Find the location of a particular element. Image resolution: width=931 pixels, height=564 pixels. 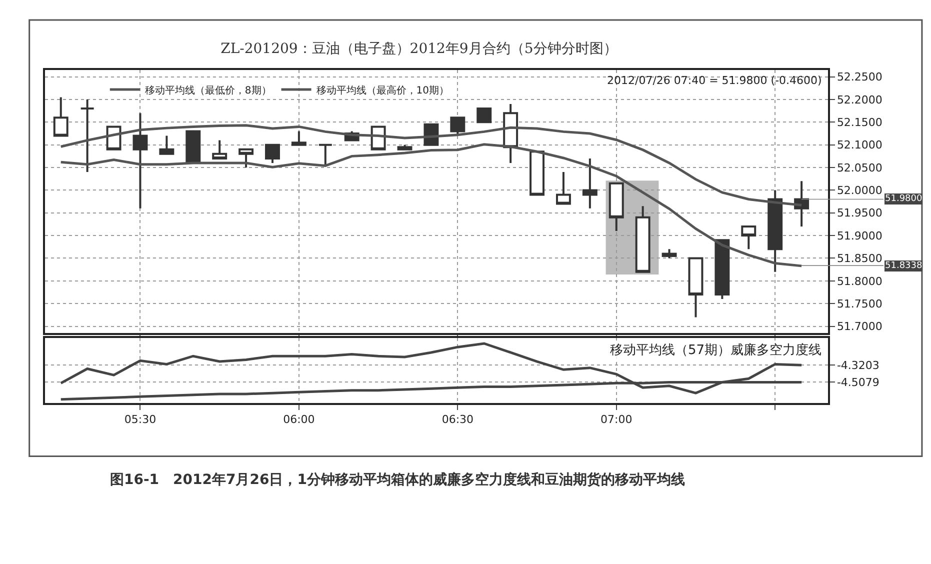

y-tick-label: -4.5079 is located at coordinates (858, 382).